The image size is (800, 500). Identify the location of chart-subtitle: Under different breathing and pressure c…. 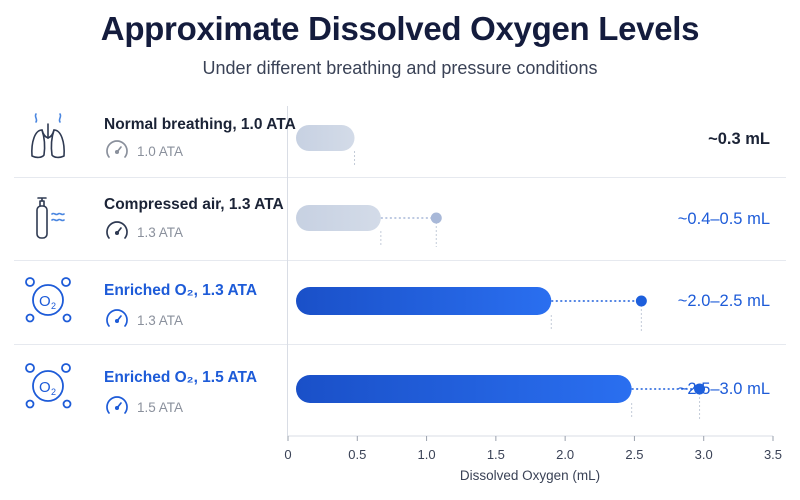
(400, 68).